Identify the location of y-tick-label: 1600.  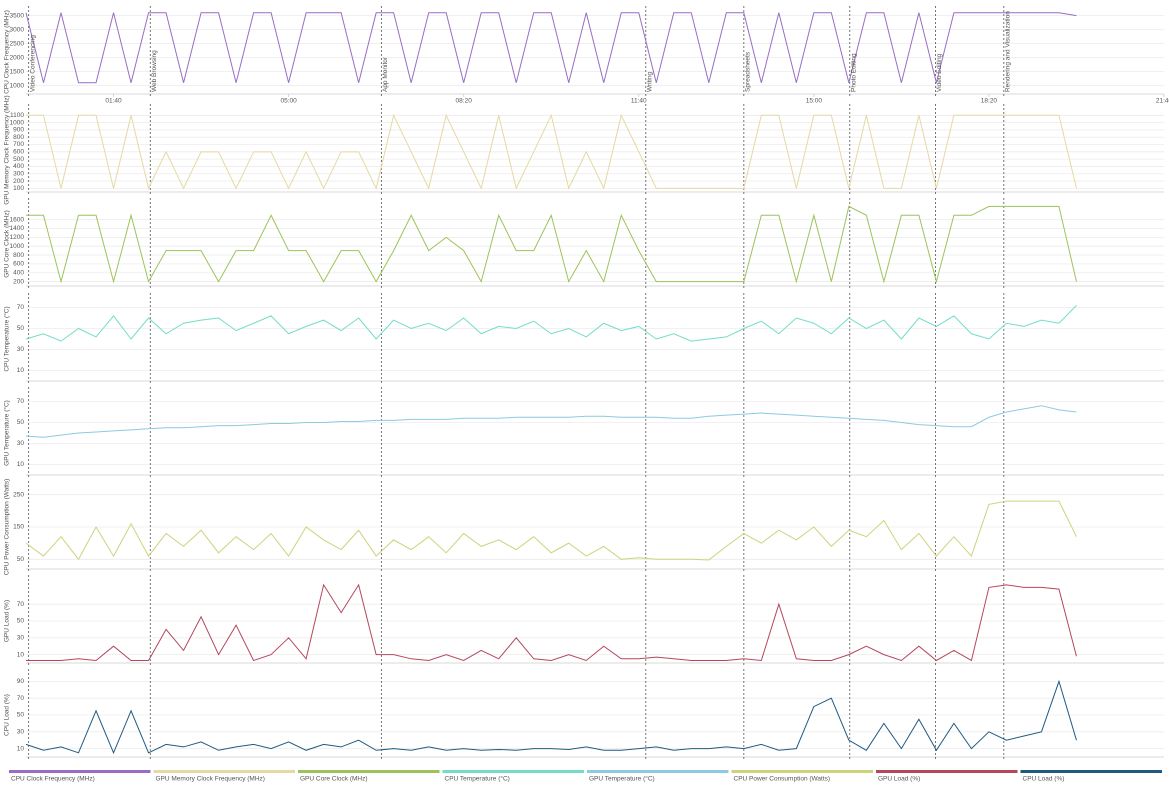
(17, 219).